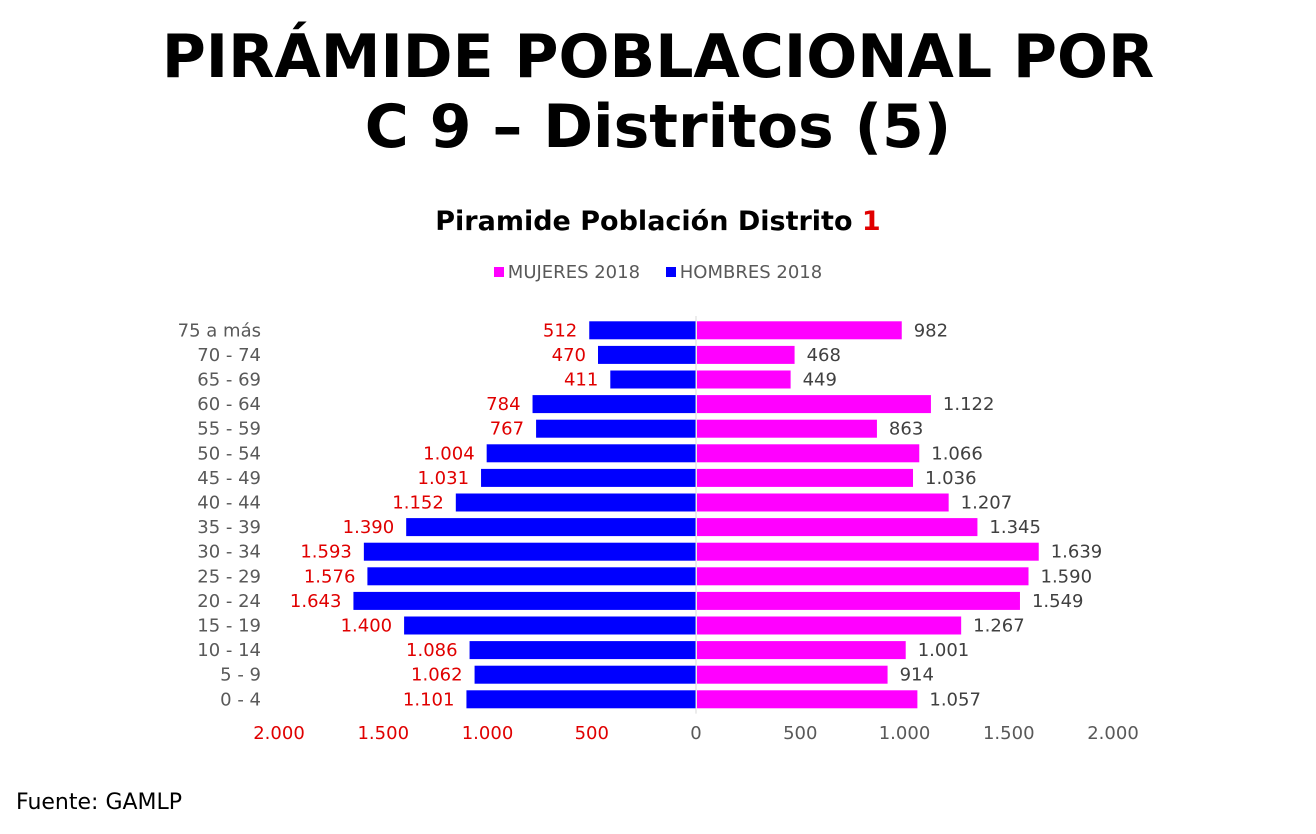 This screenshot has height=834, width=1316. What do you see at coordinates (429, 699) in the screenshot?
I see `data-label-hombres: 1.101` at bounding box center [429, 699].